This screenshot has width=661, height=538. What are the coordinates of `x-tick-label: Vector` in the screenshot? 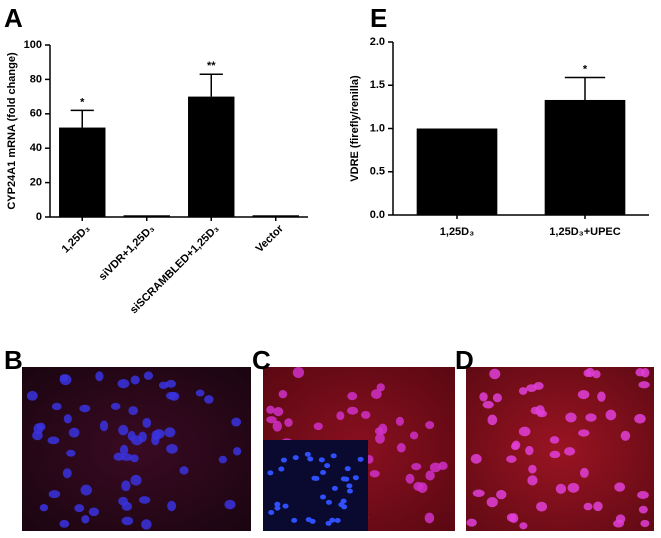 It's located at (270, 238).